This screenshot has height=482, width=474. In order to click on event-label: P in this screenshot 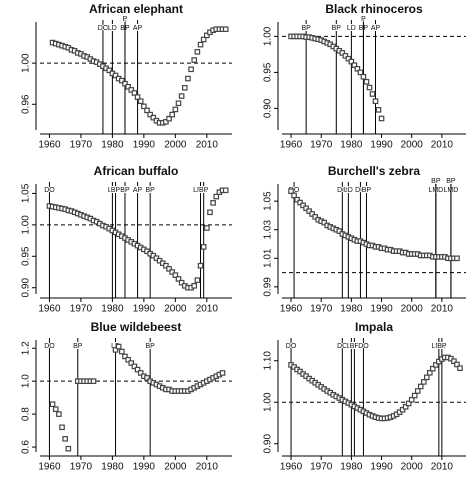, I will do `click(363, 19)`.